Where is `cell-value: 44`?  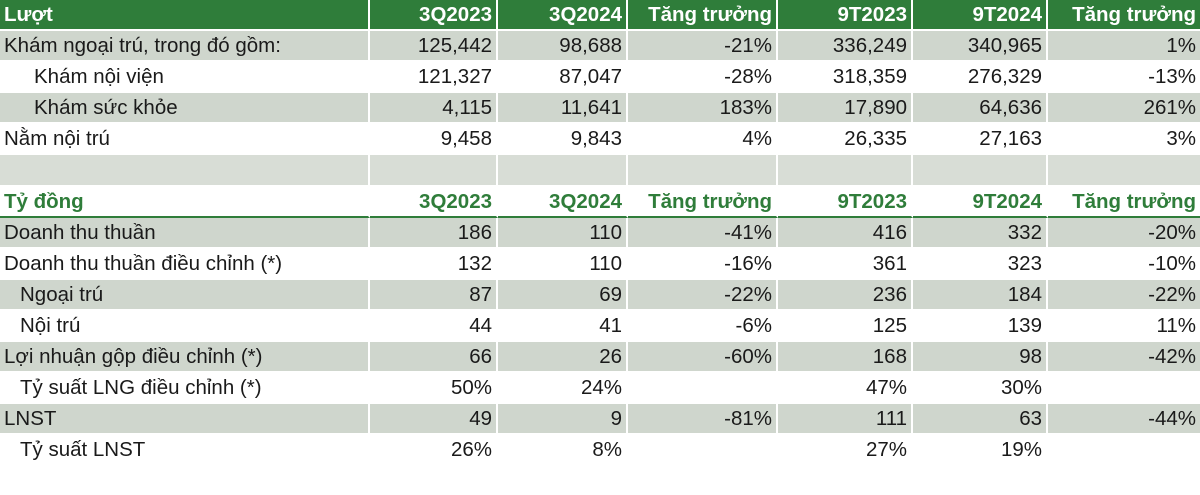
cell-value: 44 is located at coordinates (434, 326).